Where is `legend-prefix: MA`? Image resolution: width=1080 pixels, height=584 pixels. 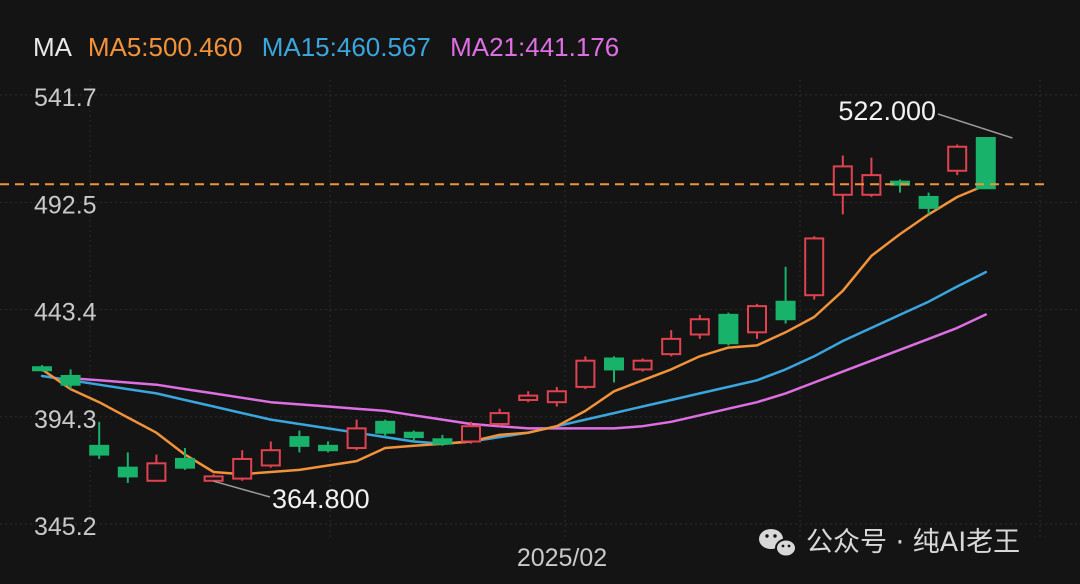
legend-prefix: MA is located at coordinates (53, 47).